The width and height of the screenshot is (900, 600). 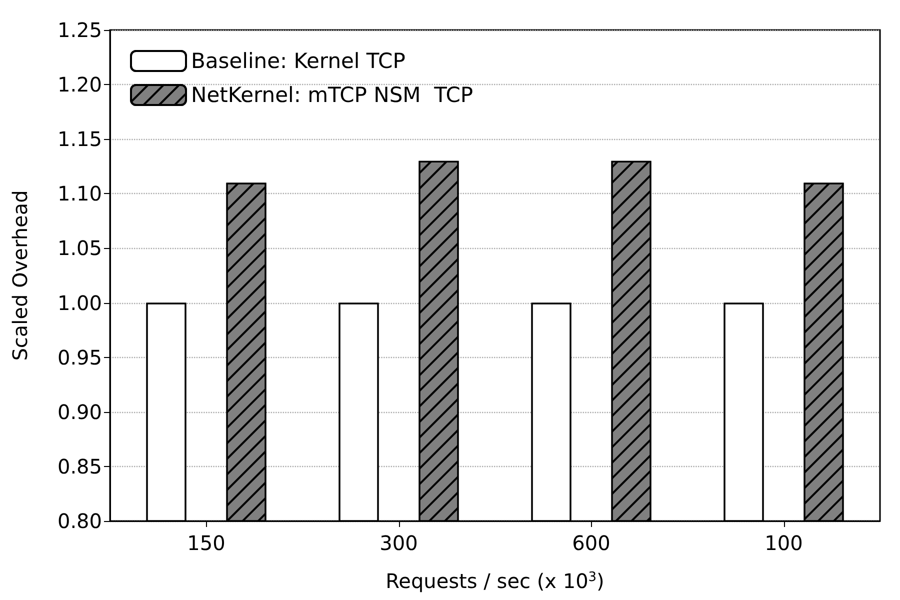 I want to click on y-tick-label: 1.10, so click(x=79, y=194).